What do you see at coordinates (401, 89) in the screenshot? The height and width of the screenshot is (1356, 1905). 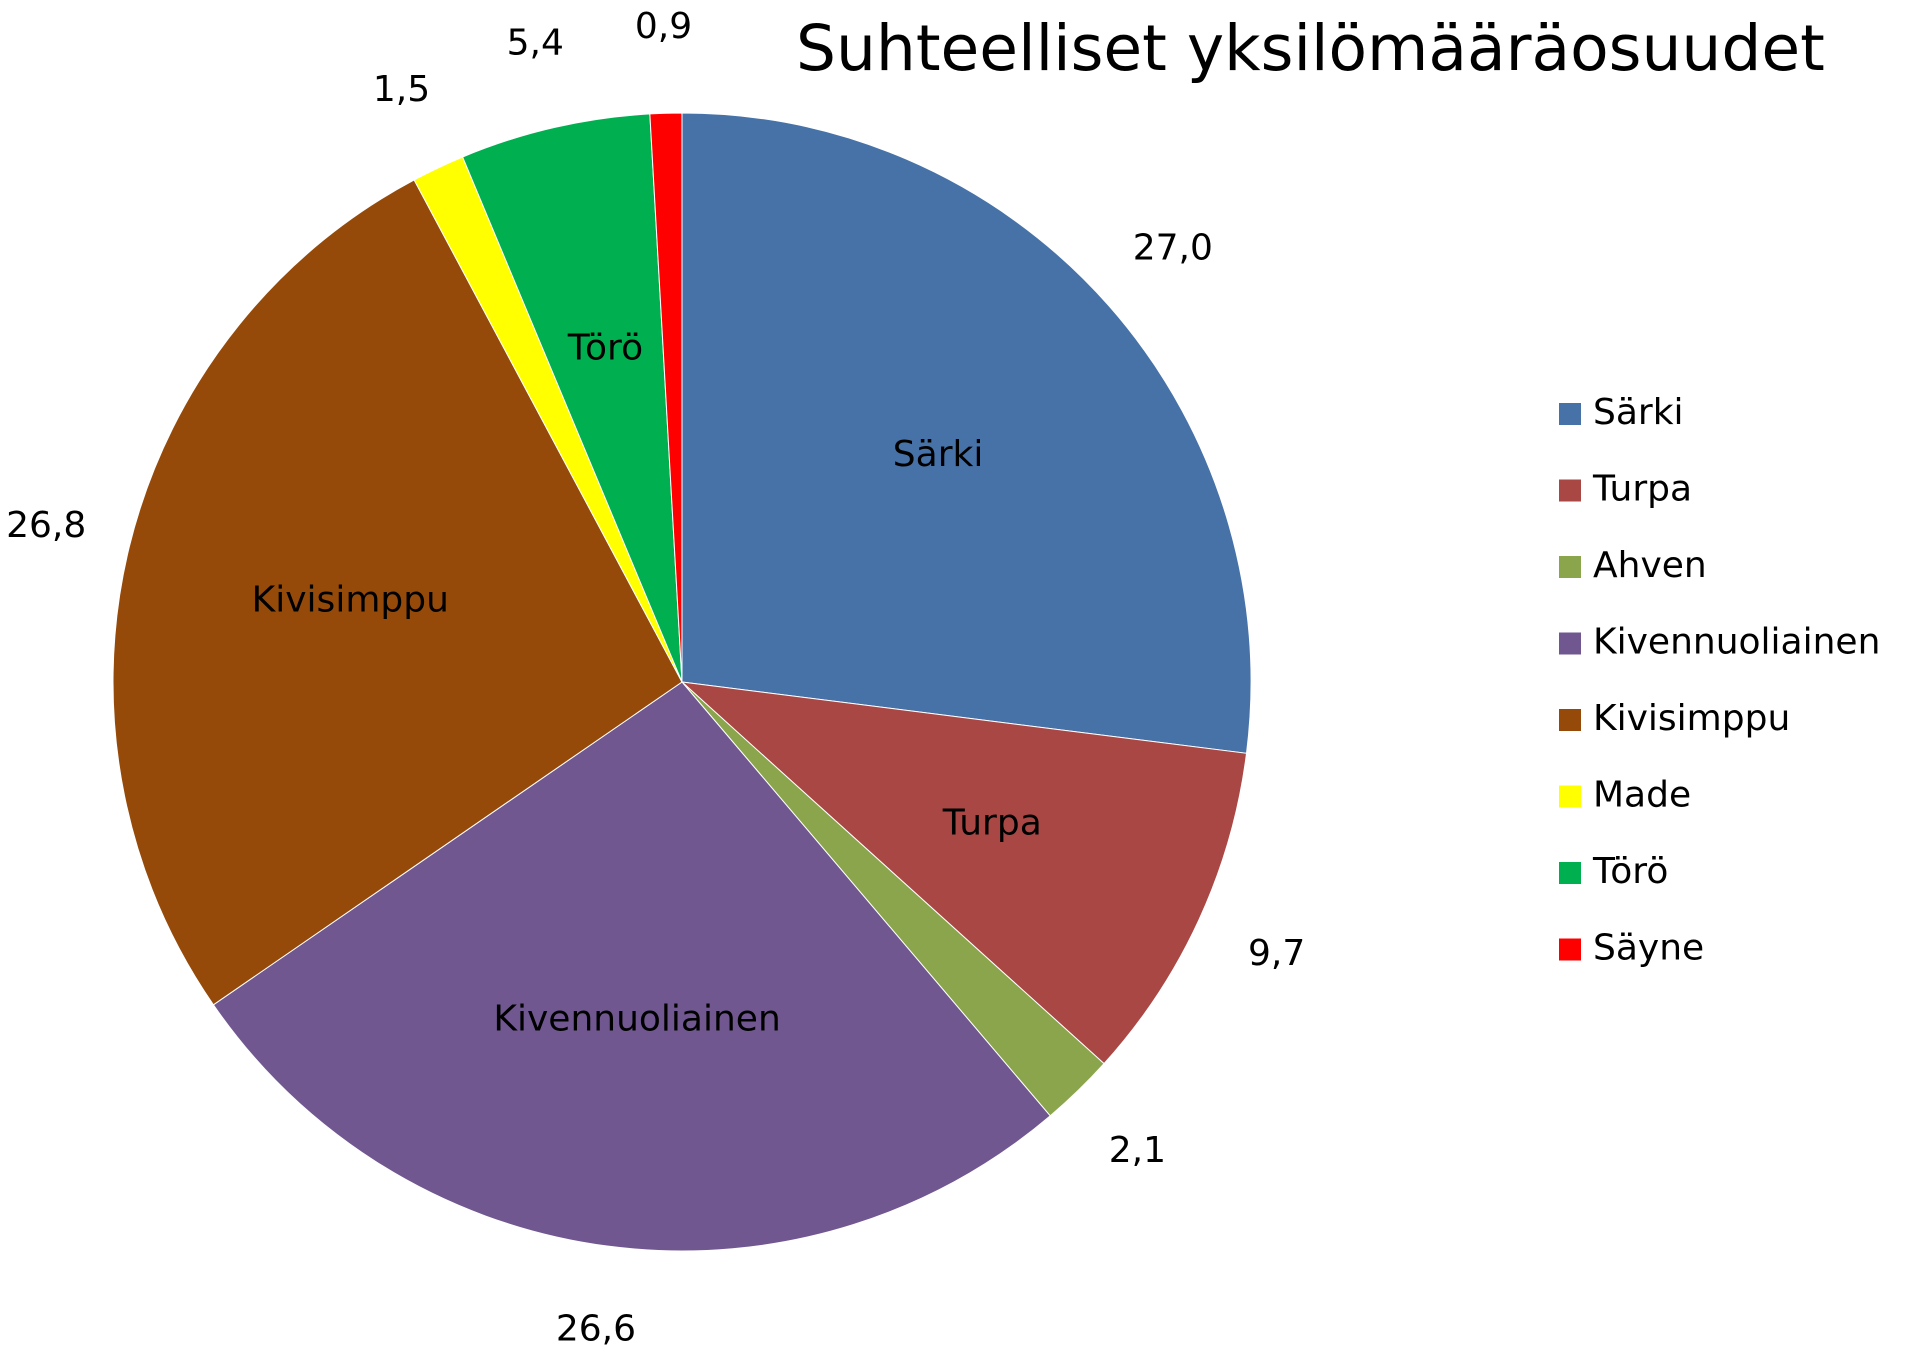 I see `data-label: 1,5` at bounding box center [401, 89].